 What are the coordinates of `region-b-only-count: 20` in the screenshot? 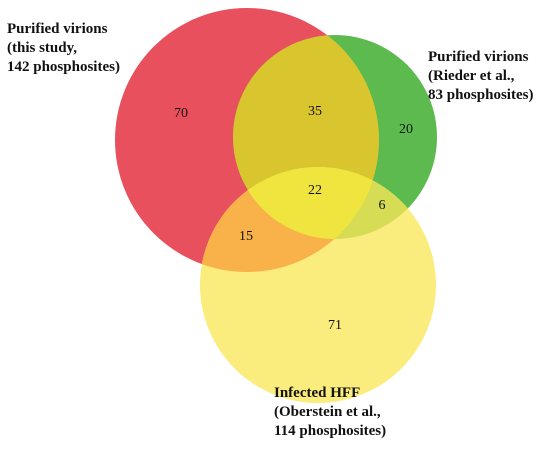 It's located at (406, 129).